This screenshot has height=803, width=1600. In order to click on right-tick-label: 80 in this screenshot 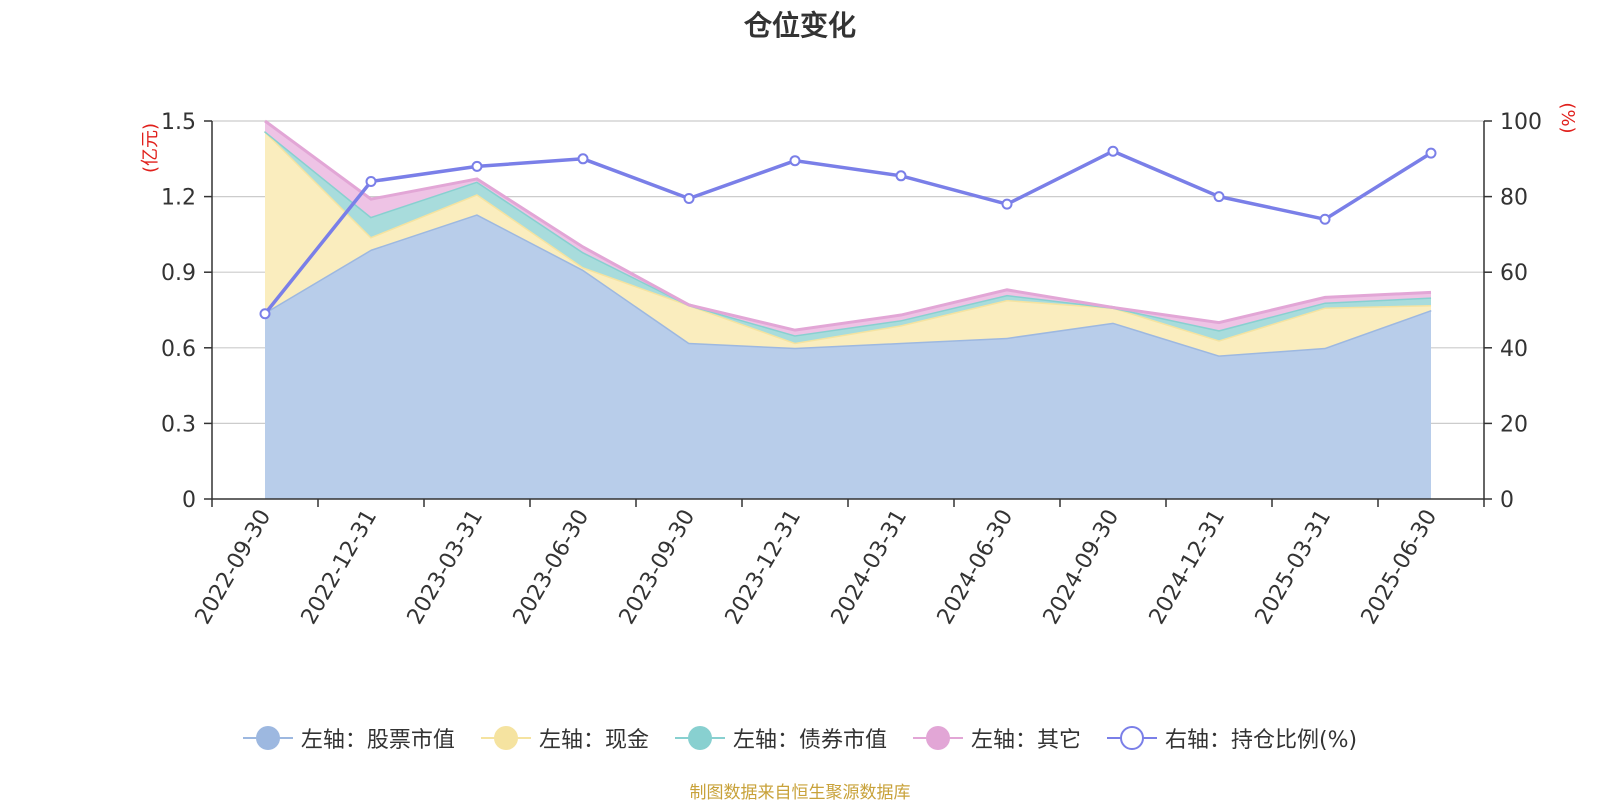, I will do `click(1514, 198)`.